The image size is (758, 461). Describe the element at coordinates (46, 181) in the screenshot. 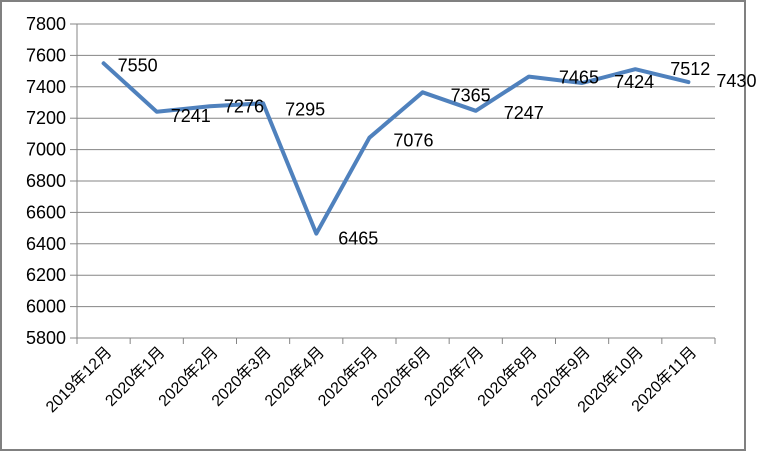

I see `y-axis-label: 6800` at that location.